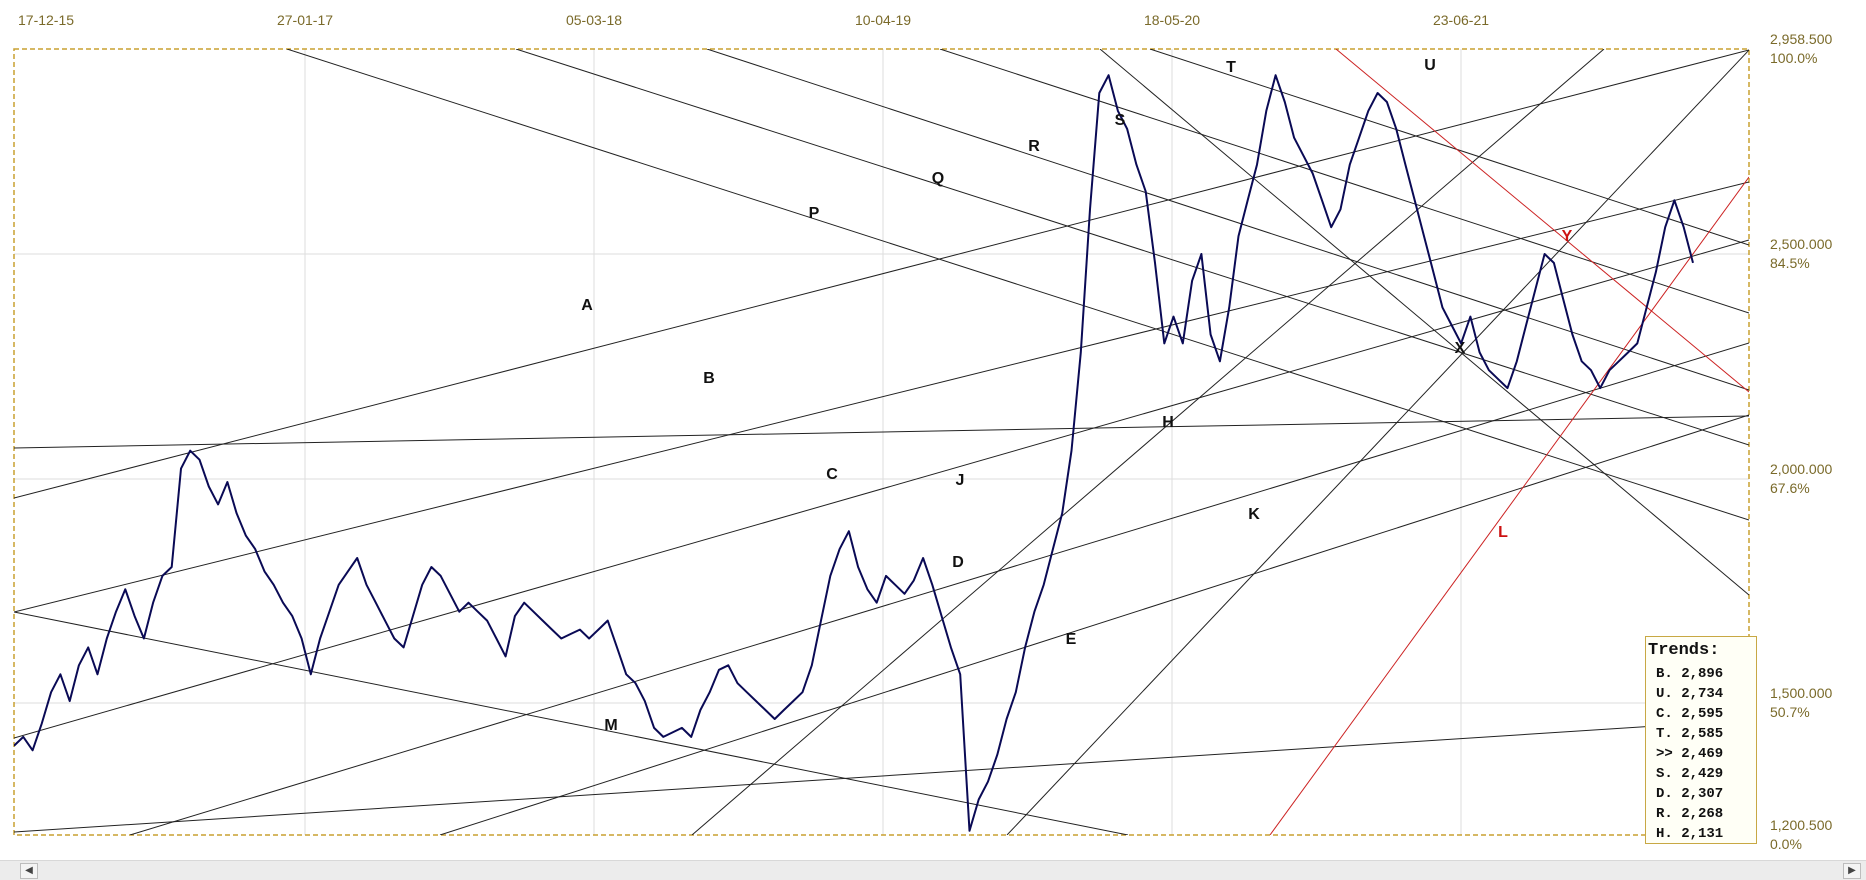 Image resolution: width=1866 pixels, height=880 pixels. Describe the element at coordinates (1690, 714) in the screenshot. I see `trend-row: C. 2,595` at that location.